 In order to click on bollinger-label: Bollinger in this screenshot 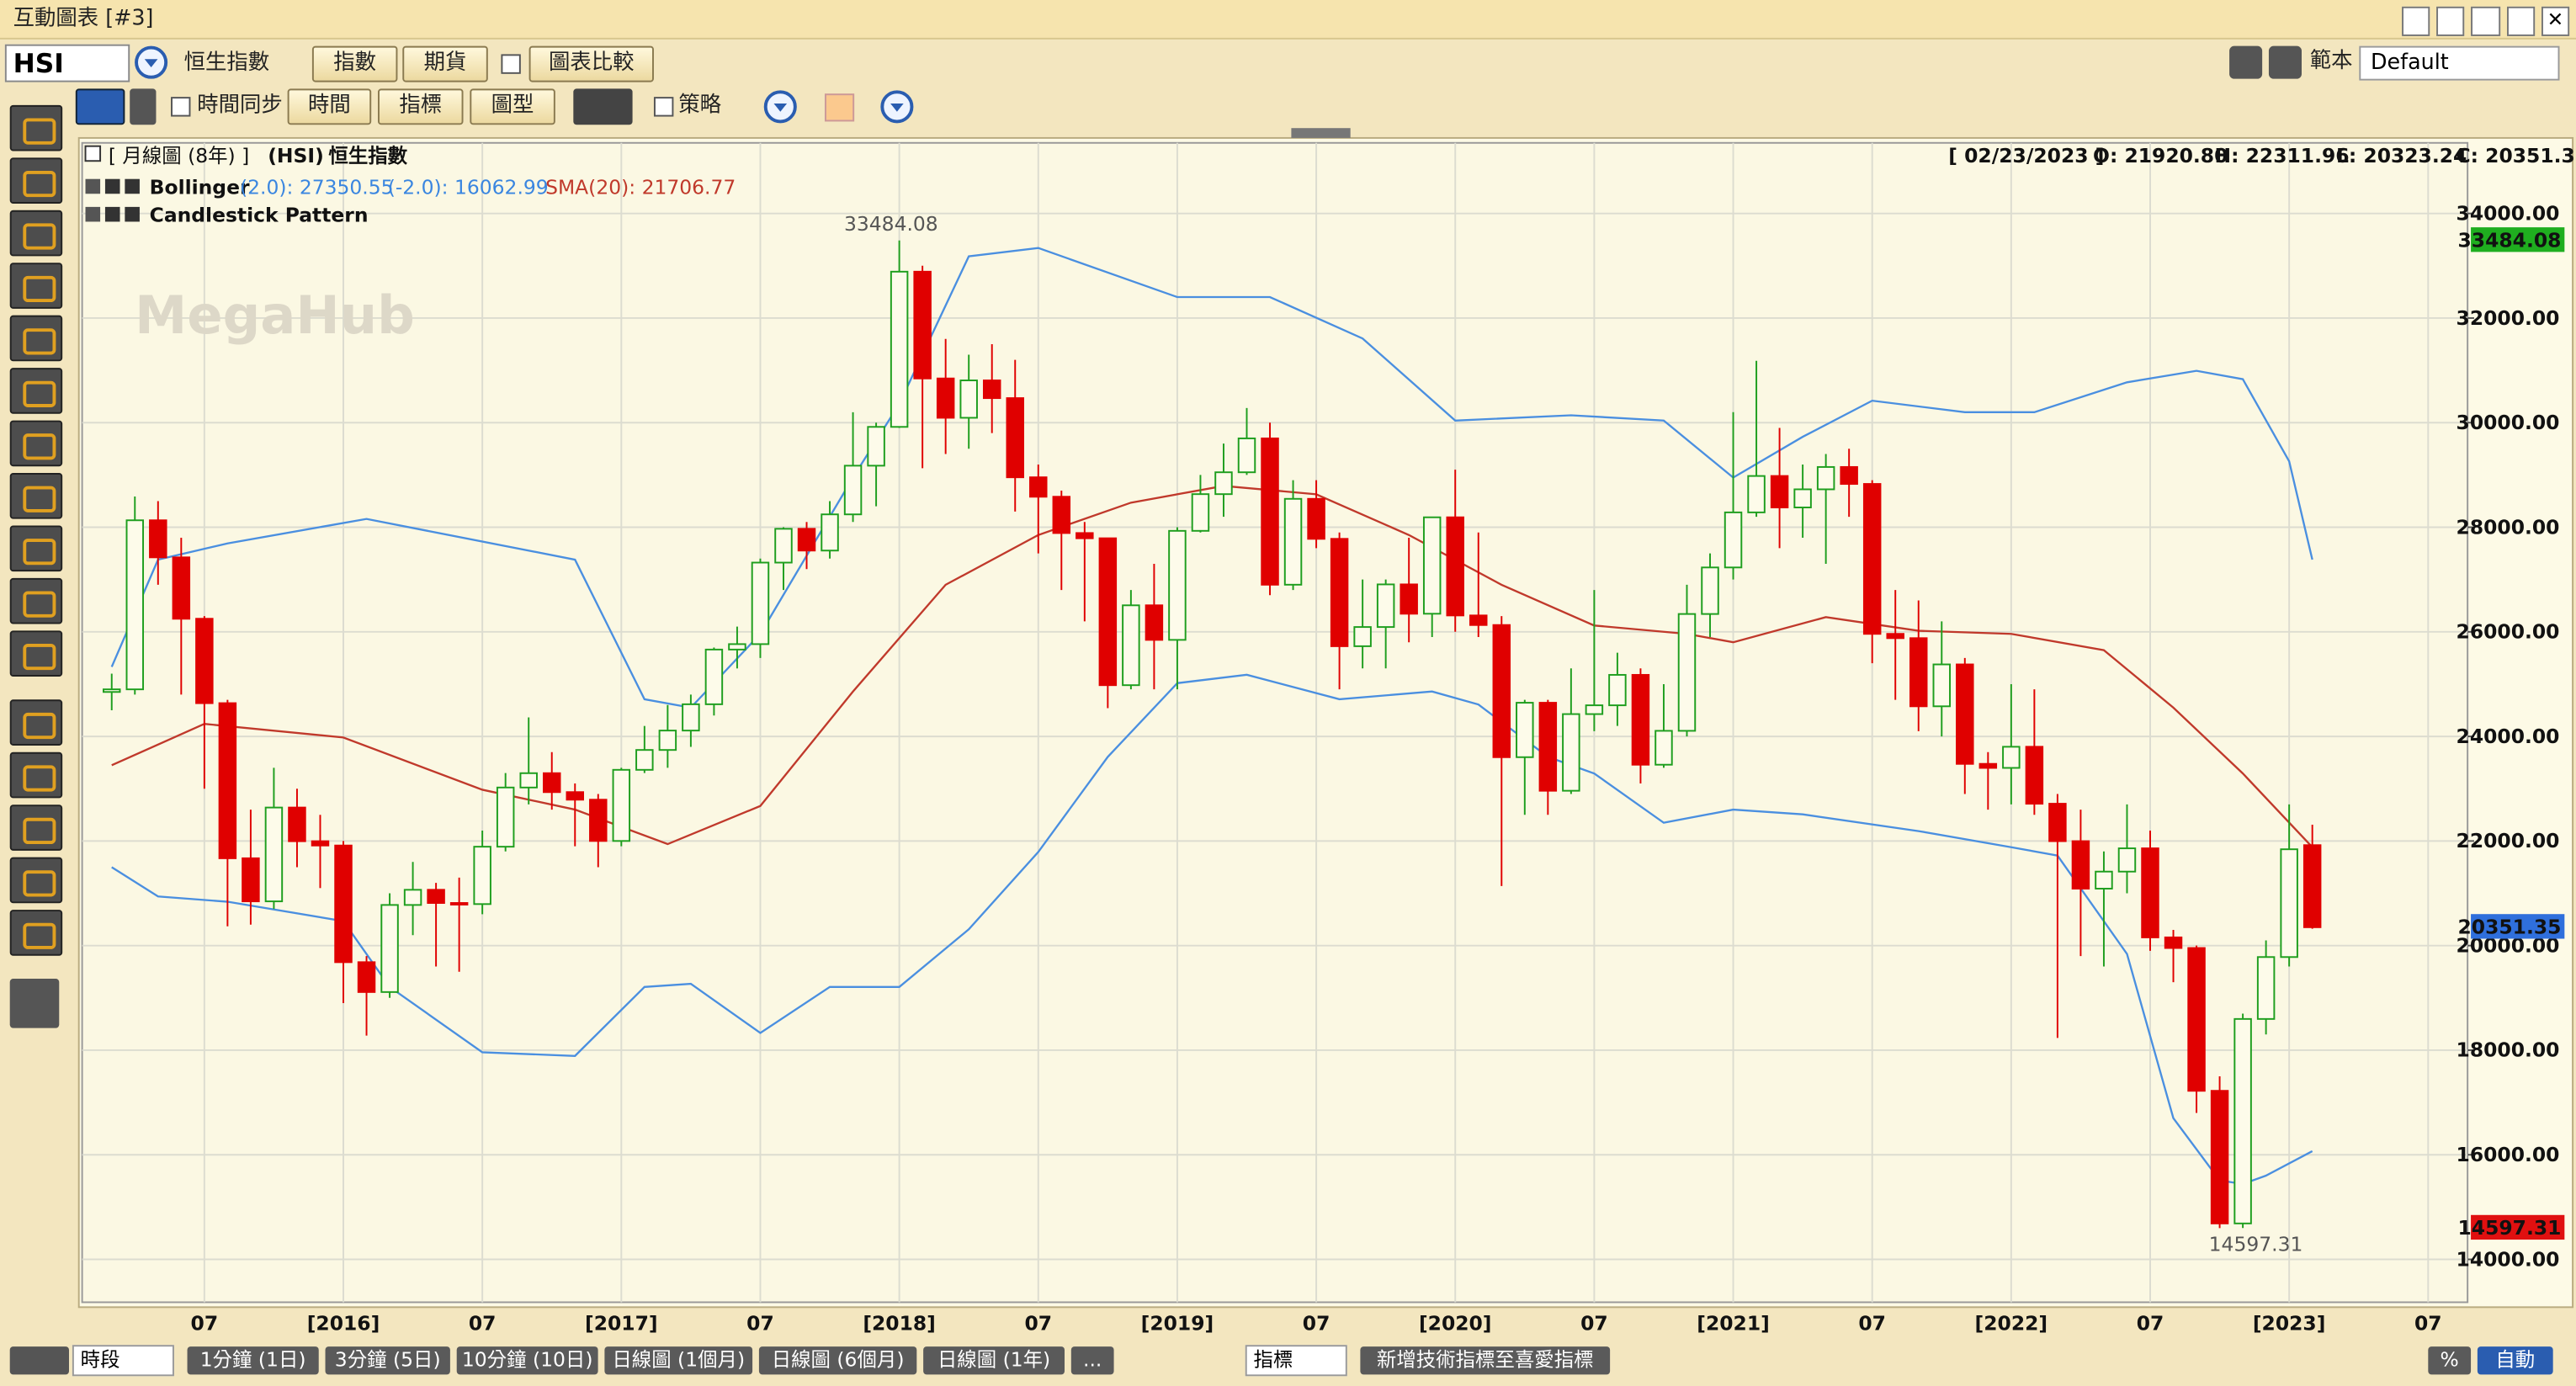, I will do `click(200, 187)`.